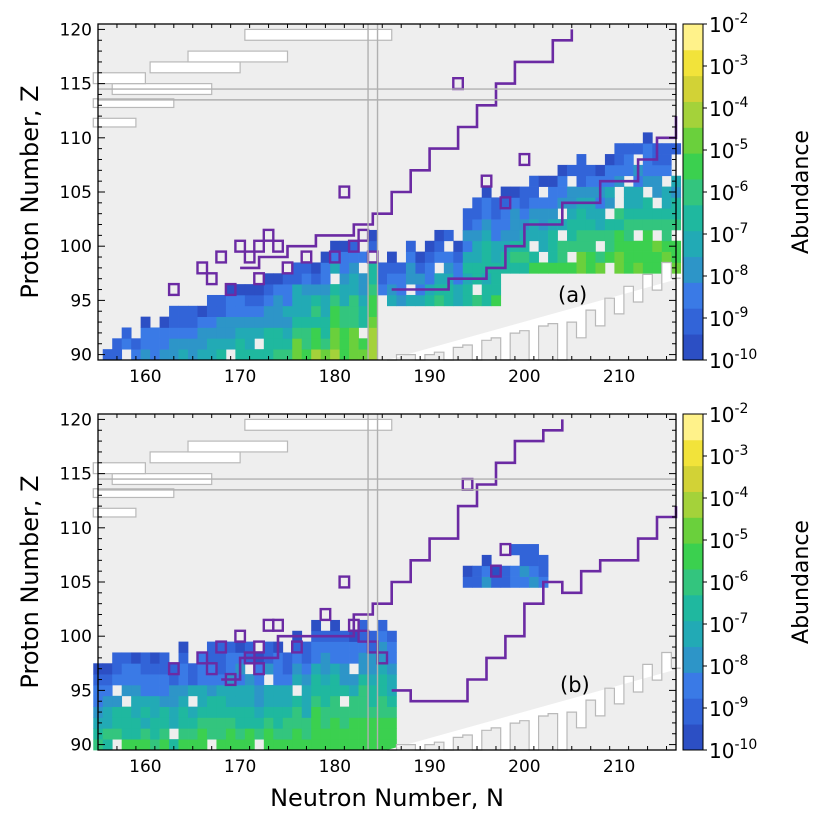 The height and width of the screenshot is (830, 830). What do you see at coordinates (728, 456) in the screenshot?
I see `colorbar-tick-label: 10⁻³` at bounding box center [728, 456].